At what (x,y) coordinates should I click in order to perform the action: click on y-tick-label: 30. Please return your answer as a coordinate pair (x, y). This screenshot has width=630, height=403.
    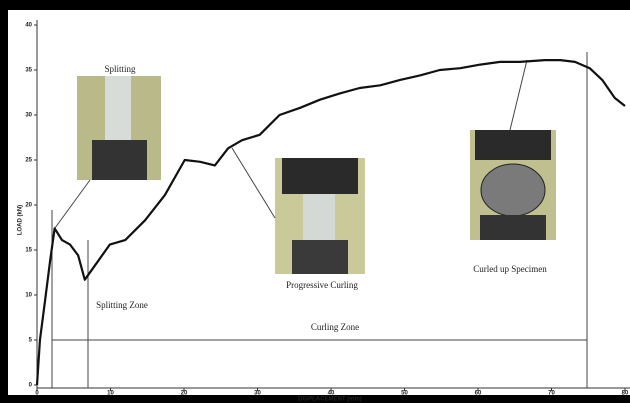
    Looking at the image, I should click on (28, 116).